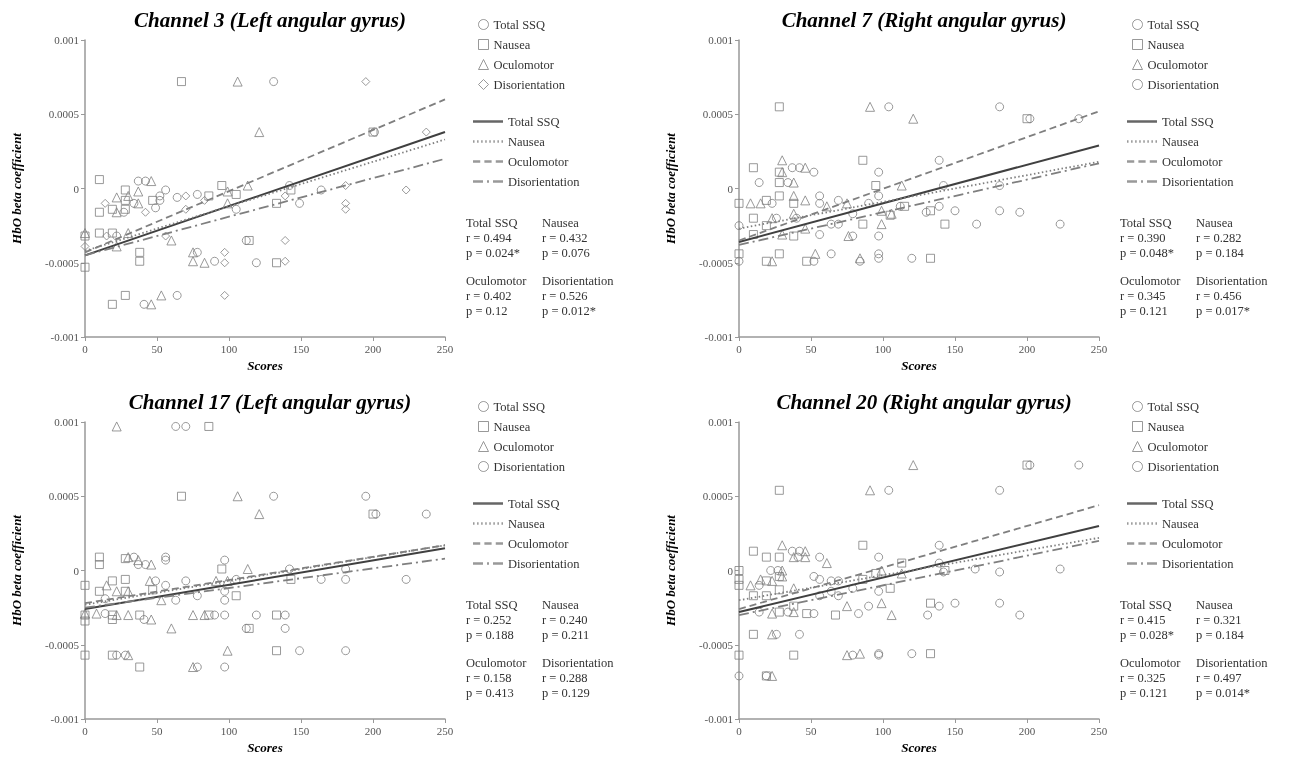 The image size is (1308, 764). Describe the element at coordinates (924, 19) in the screenshot. I see `chart-title: Channel 7 (Right angular gyrus)` at that location.